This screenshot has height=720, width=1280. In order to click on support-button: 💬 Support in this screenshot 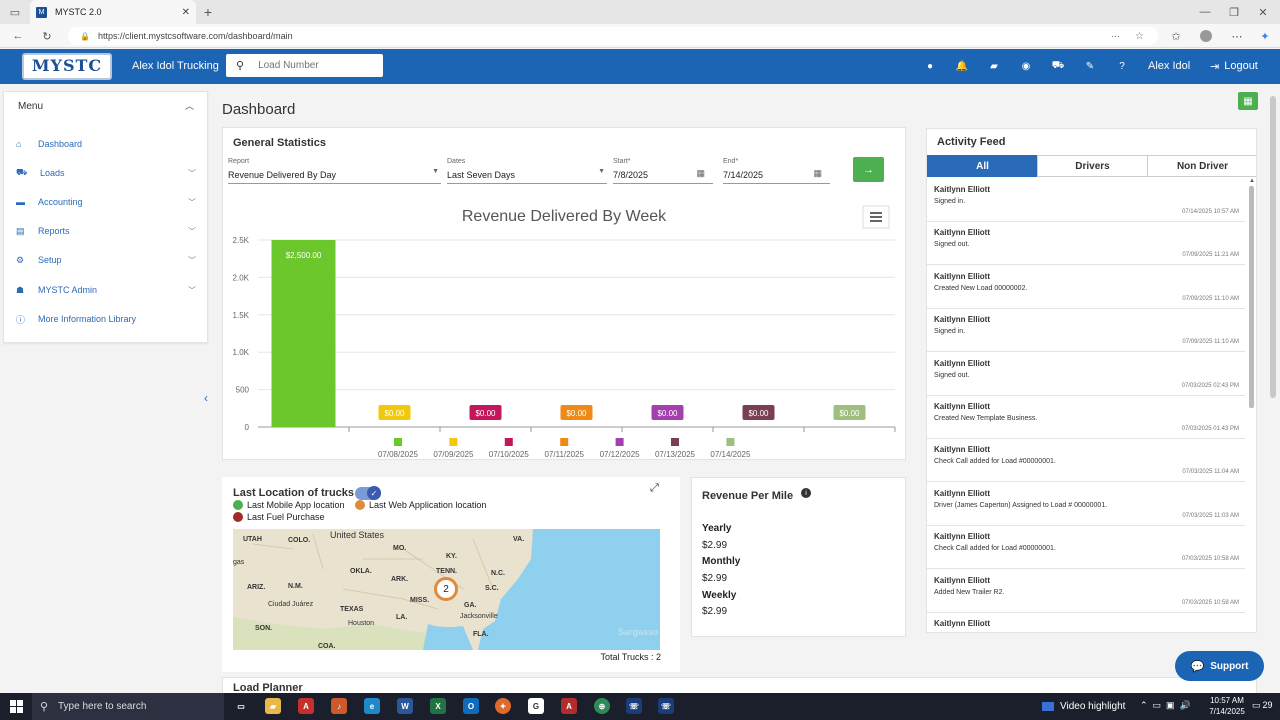, I will do `click(1219, 666)`.